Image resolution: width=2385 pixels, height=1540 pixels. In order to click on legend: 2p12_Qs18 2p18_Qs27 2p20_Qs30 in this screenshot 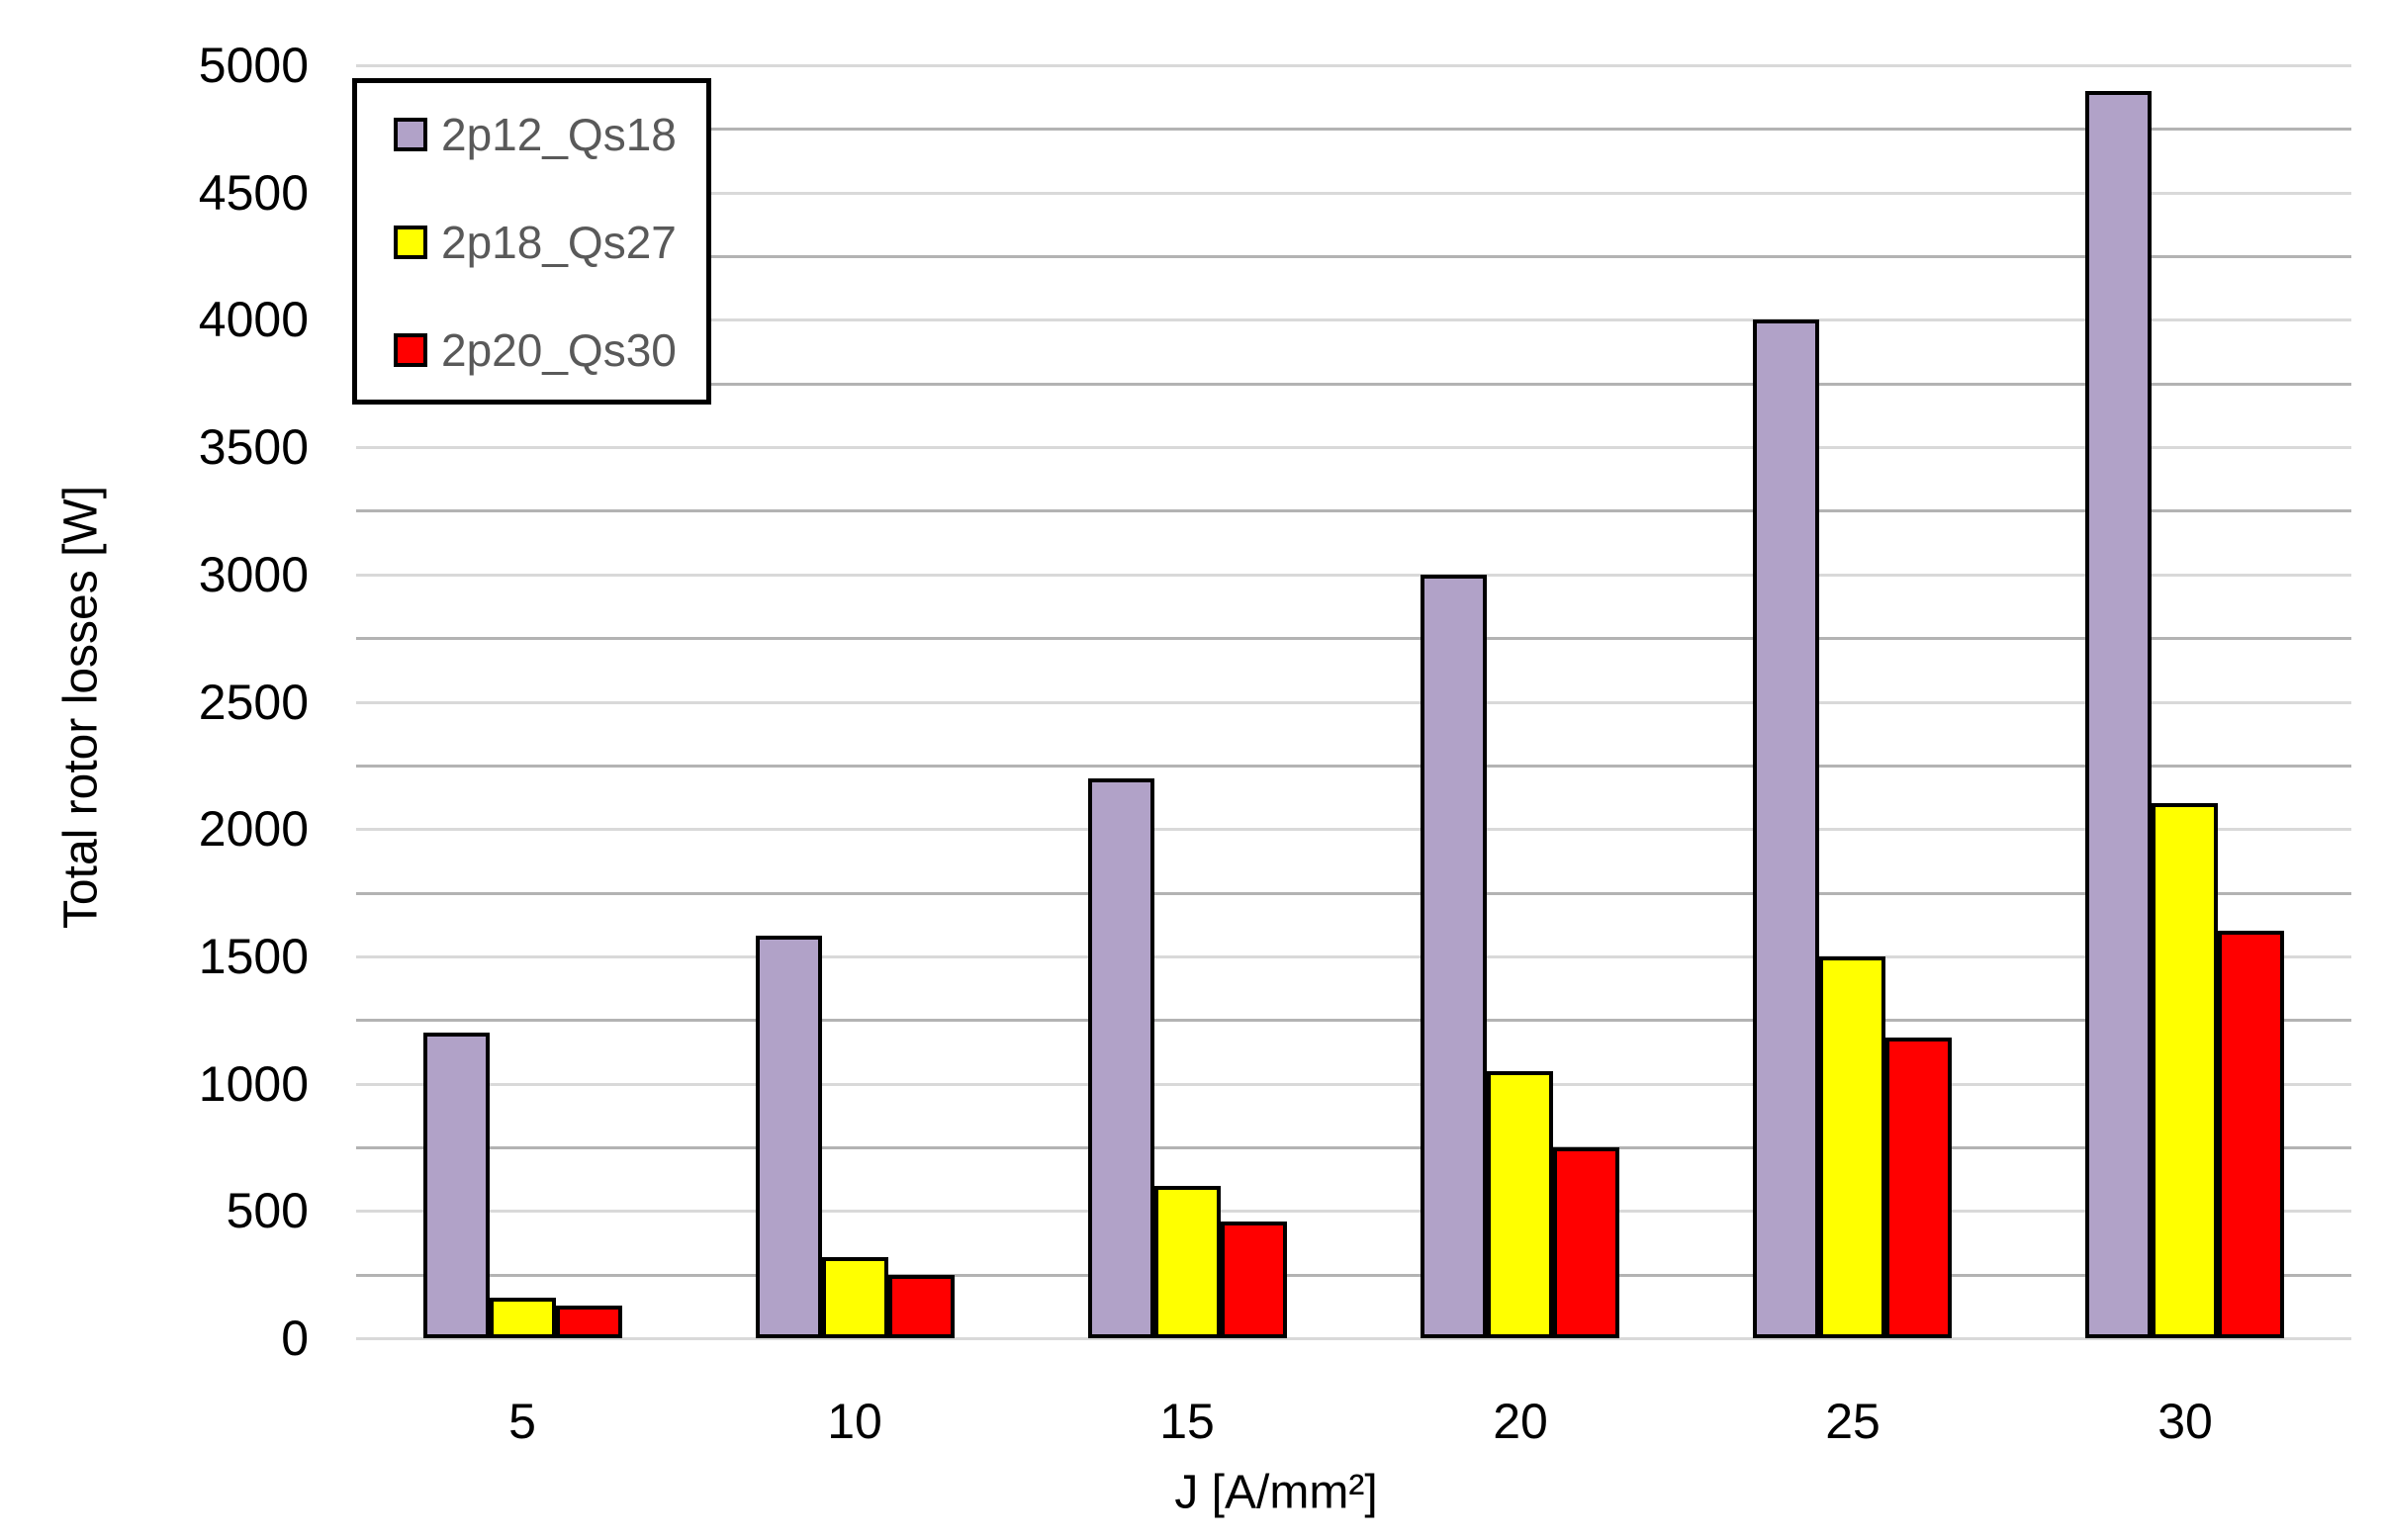, I will do `click(531, 241)`.